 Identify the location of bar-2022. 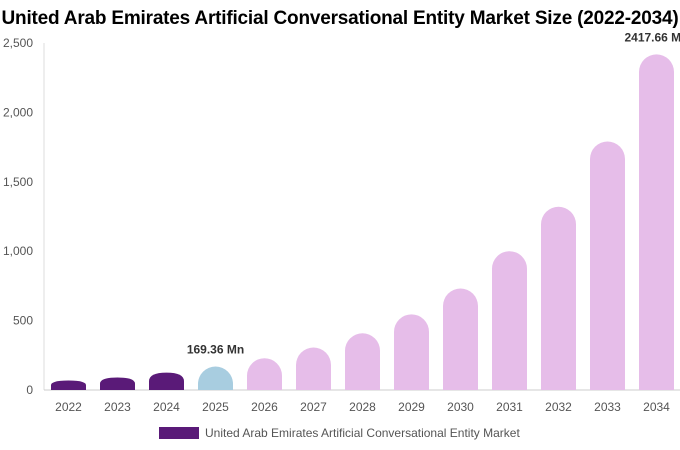
(68, 385).